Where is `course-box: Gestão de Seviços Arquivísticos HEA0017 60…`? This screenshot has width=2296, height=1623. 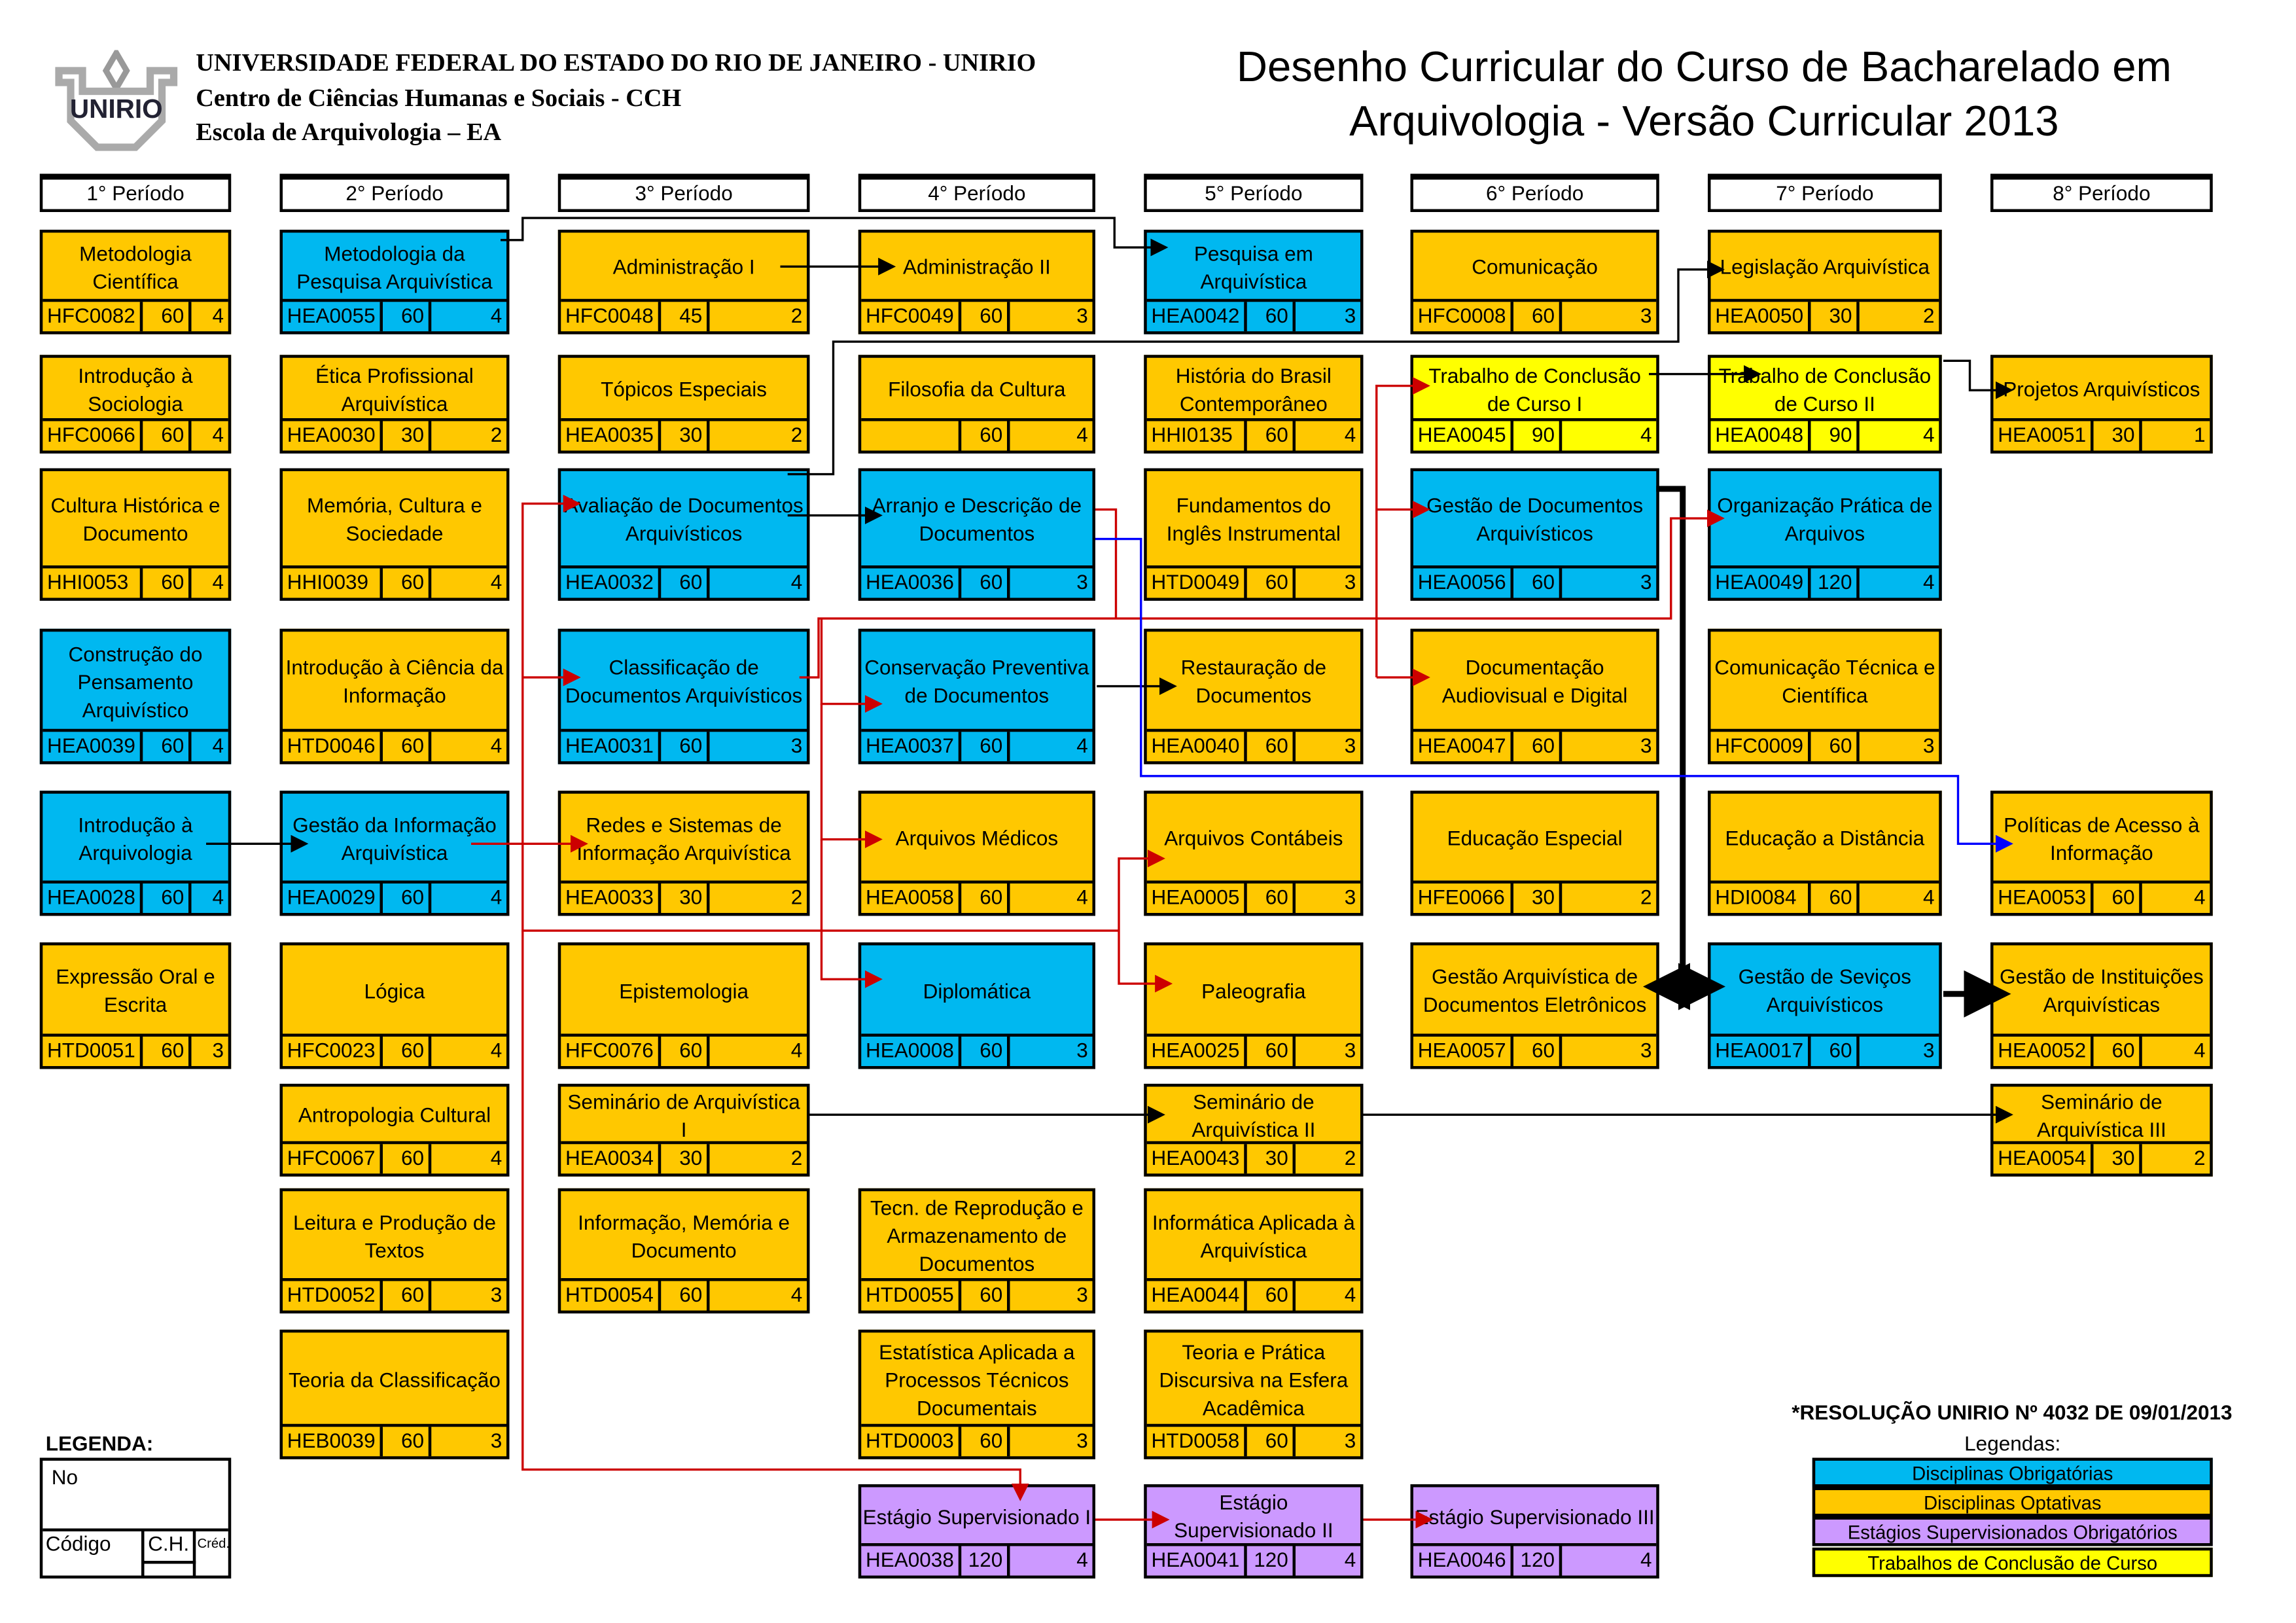 course-box: Gestão de Seviços Arquivísticos HEA0017 60… is located at coordinates (1825, 1005).